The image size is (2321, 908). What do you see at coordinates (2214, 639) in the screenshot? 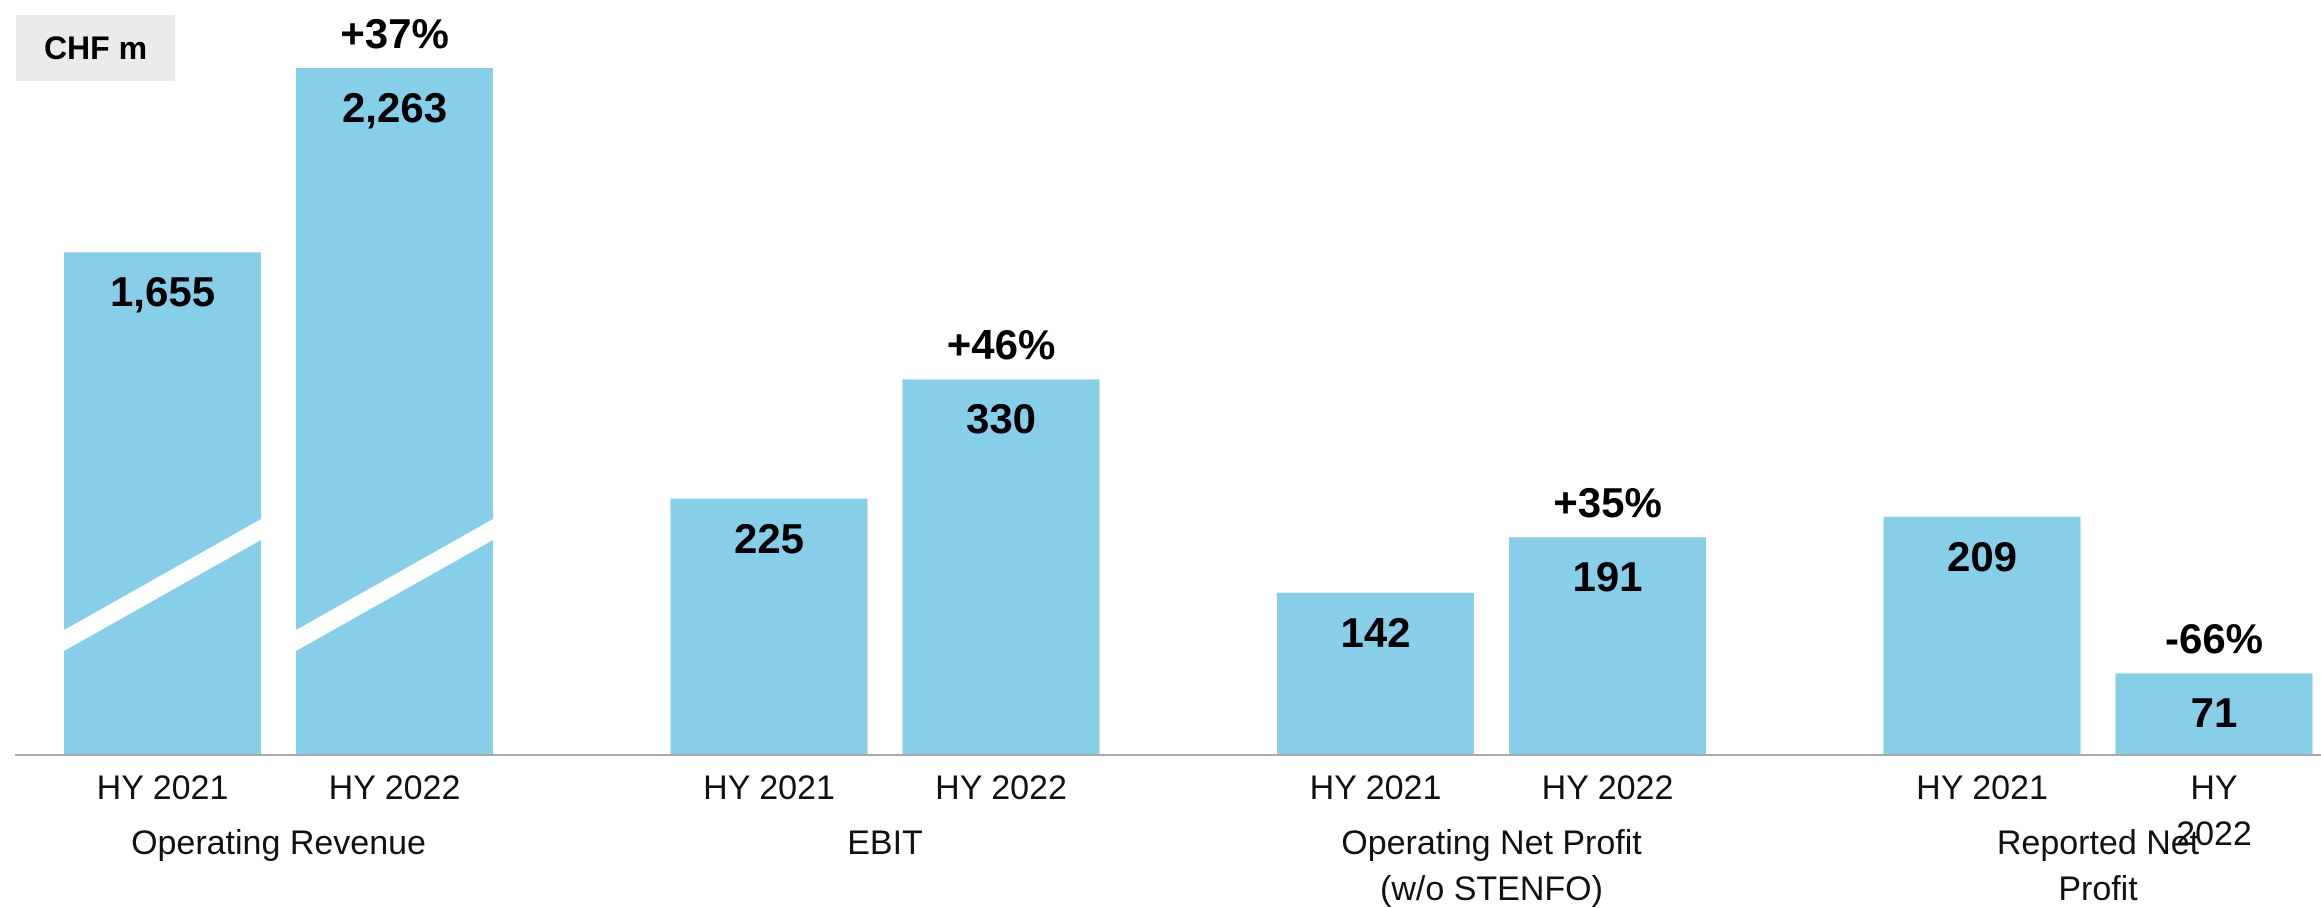
I see `change-label: -66%` at bounding box center [2214, 639].